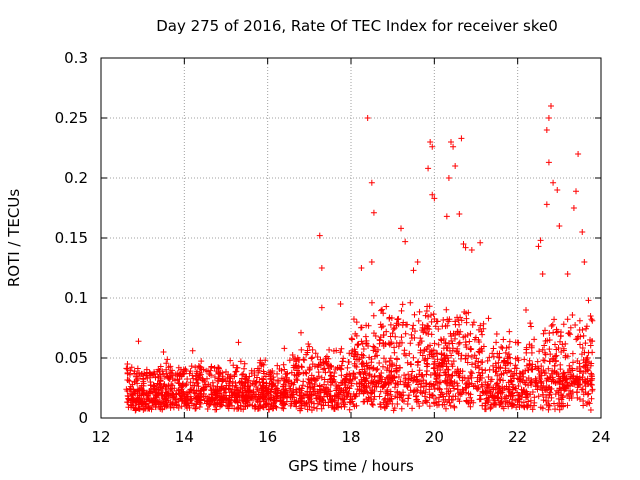  I want to click on y-tick-label: 0, so click(83, 418).